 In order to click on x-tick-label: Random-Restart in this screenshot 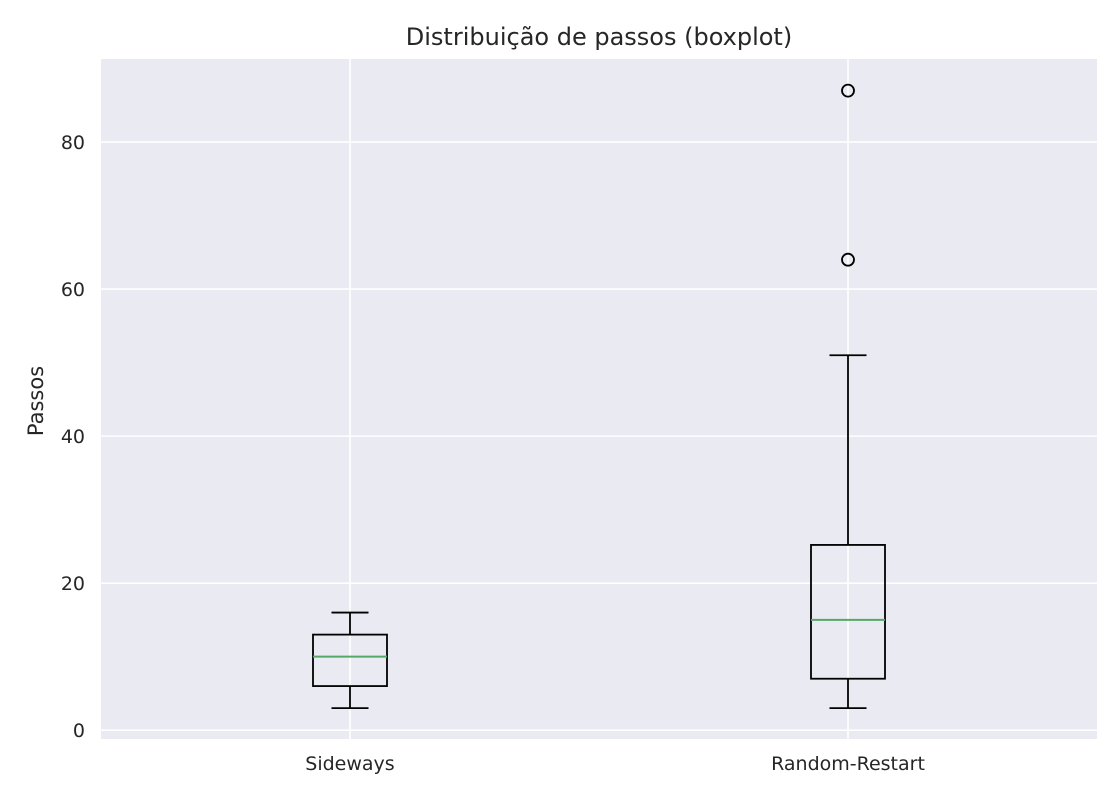, I will do `click(848, 764)`.